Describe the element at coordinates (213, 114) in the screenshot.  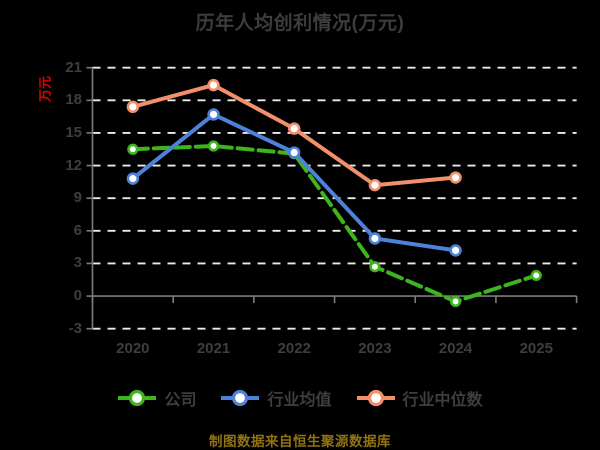
I see `point-industry-mean-2021` at that location.